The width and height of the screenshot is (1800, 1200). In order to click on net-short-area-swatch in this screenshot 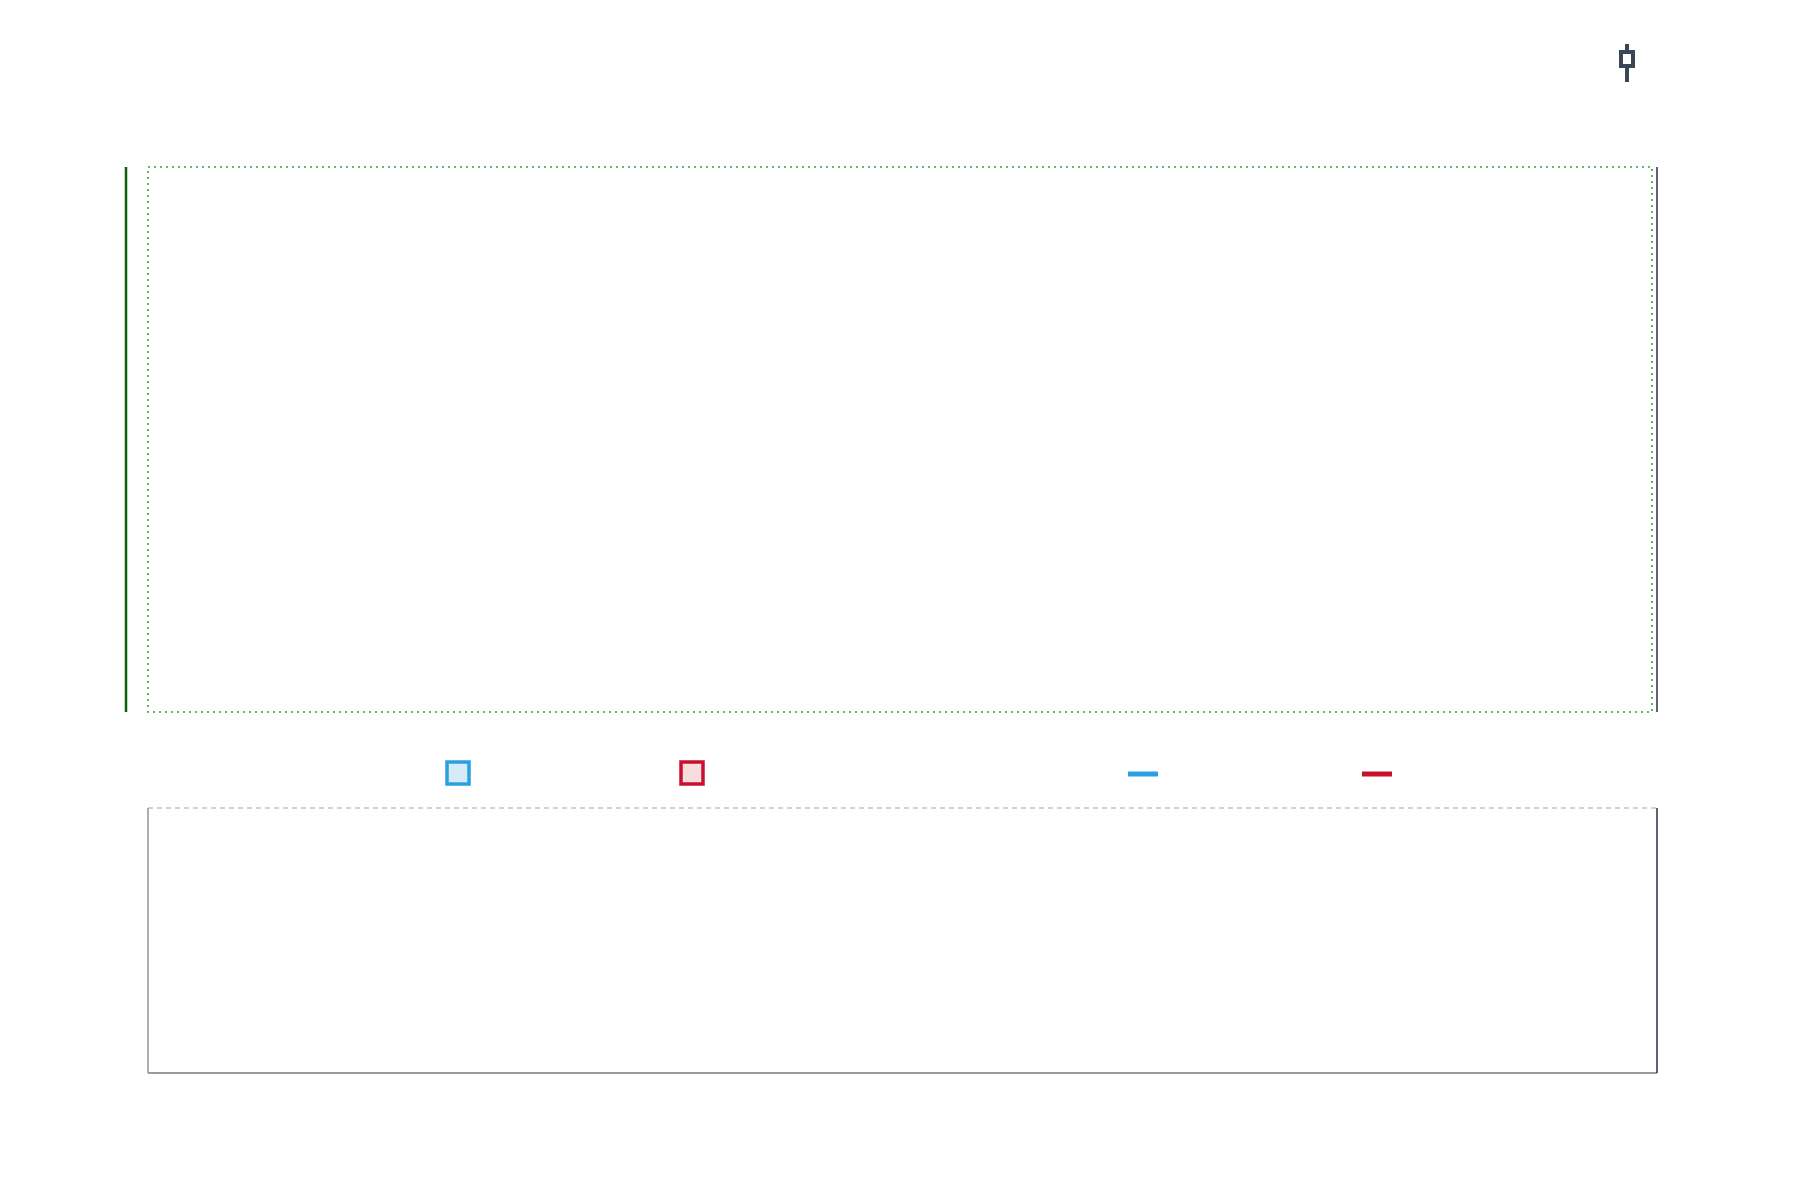, I will do `click(692, 773)`.